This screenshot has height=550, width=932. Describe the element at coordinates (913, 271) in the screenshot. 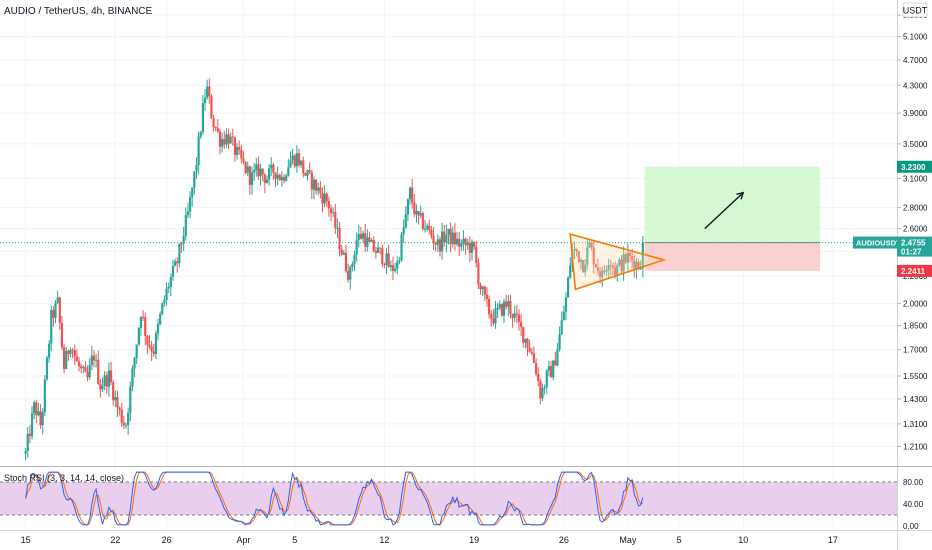

I see `stop-price-label-text: 2.2411` at that location.